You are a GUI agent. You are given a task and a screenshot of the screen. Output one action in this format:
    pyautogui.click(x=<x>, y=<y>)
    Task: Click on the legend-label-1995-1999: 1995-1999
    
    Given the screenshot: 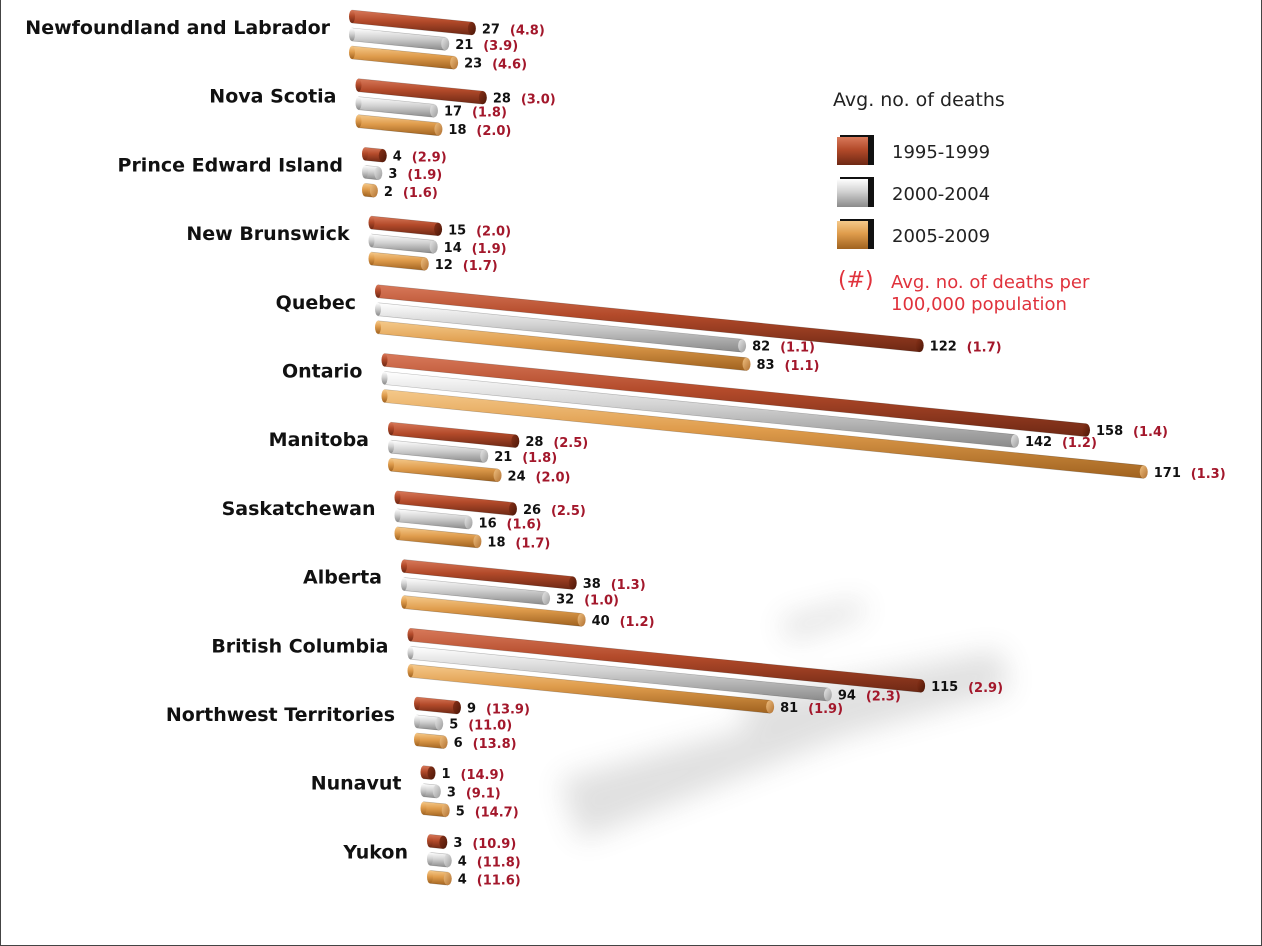 What is the action you would take?
    pyautogui.click(x=941, y=152)
    